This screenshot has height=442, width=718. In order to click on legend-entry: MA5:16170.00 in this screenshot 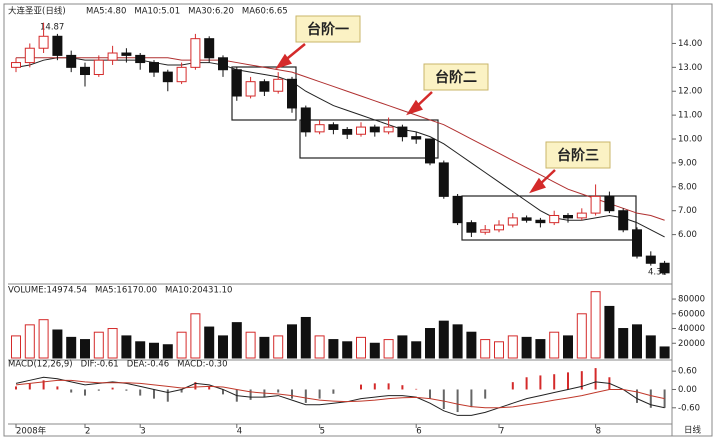, I will do `click(126, 291)`.